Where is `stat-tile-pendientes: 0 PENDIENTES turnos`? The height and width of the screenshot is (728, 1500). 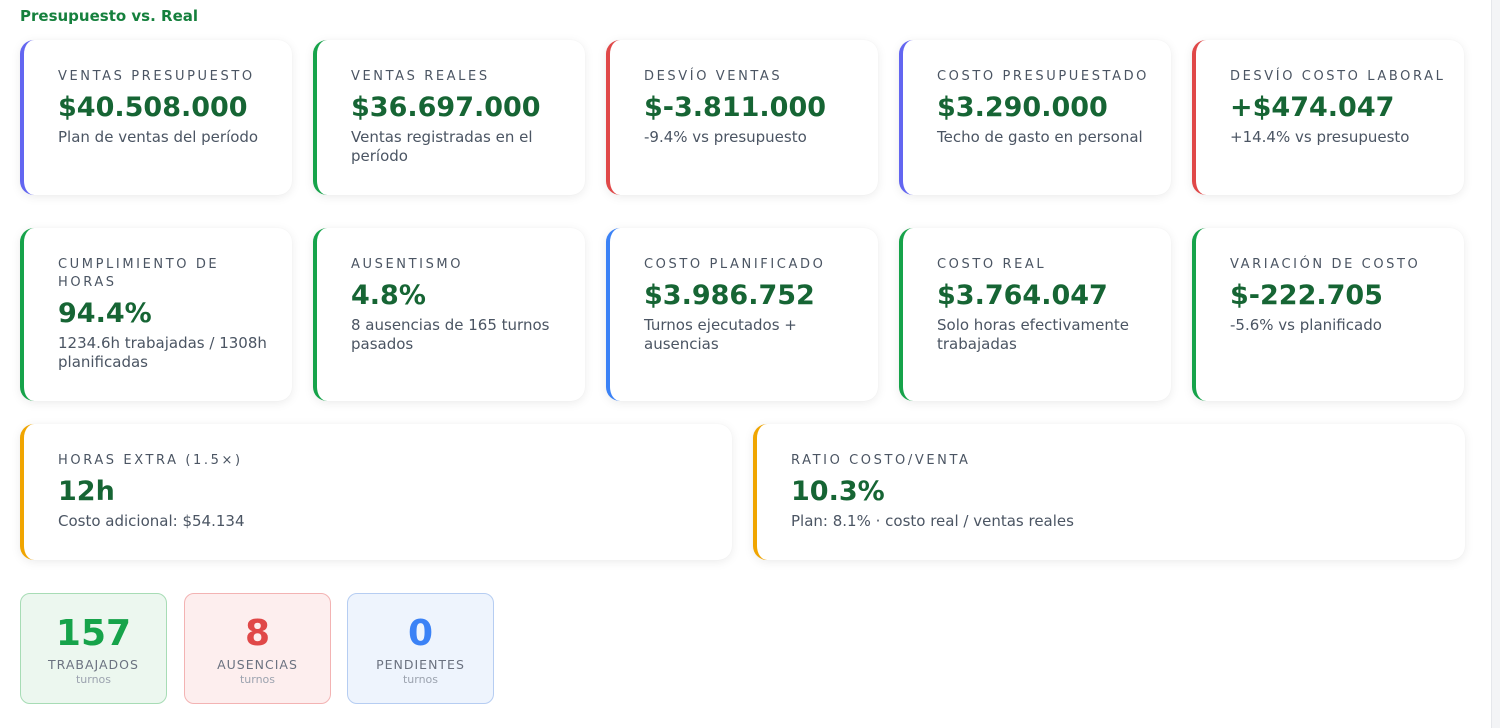 stat-tile-pendientes: 0 PENDIENTES turnos is located at coordinates (420, 648).